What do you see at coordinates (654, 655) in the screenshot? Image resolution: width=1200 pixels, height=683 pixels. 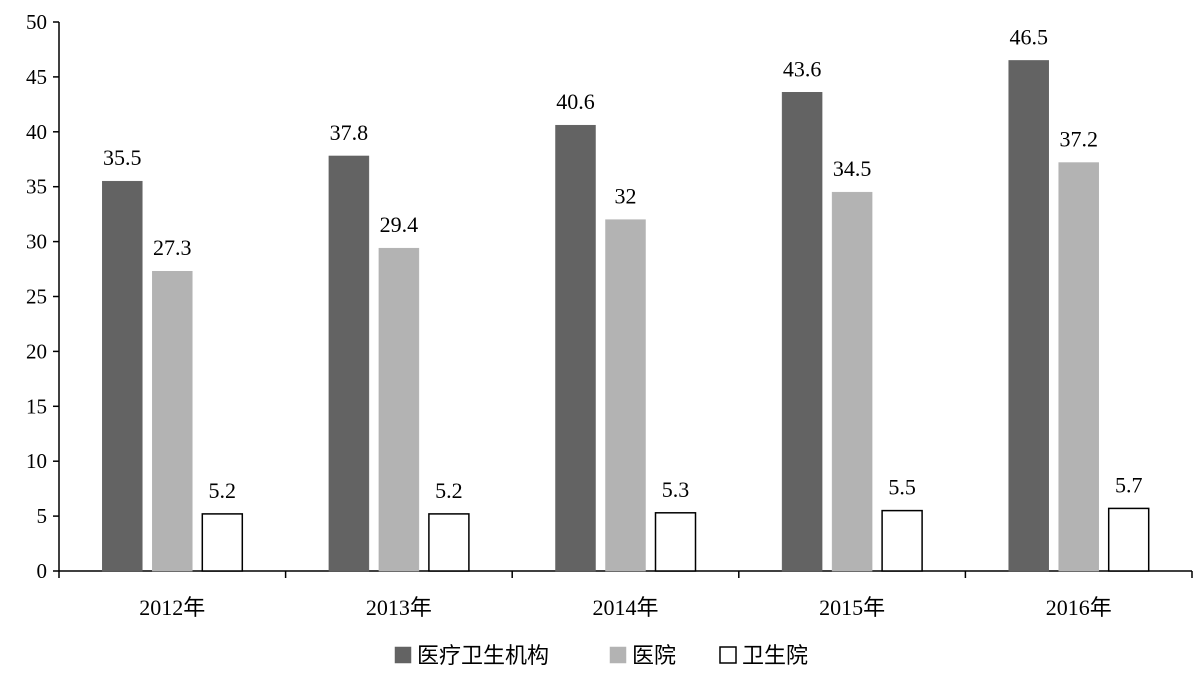 I see `legend-label: 医院` at bounding box center [654, 655].